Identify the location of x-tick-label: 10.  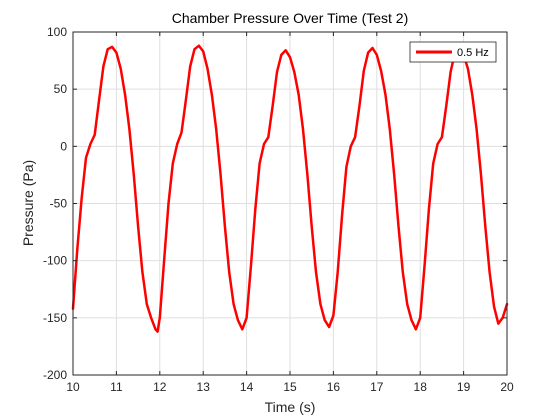
(73, 387).